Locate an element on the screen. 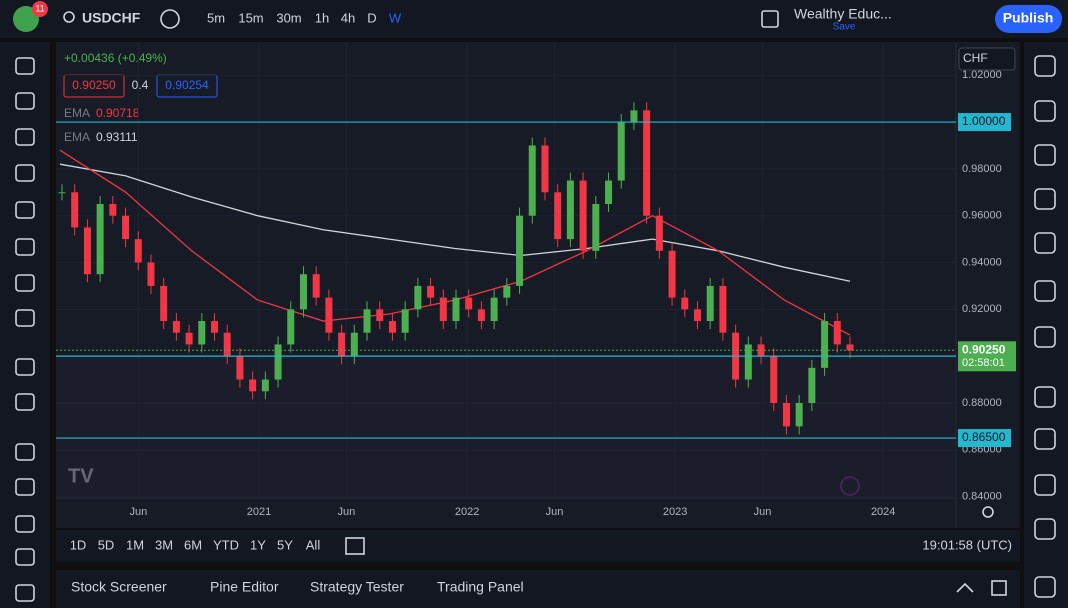 This screenshot has height=608, width=1068. currency-box is located at coordinates (987, 59).